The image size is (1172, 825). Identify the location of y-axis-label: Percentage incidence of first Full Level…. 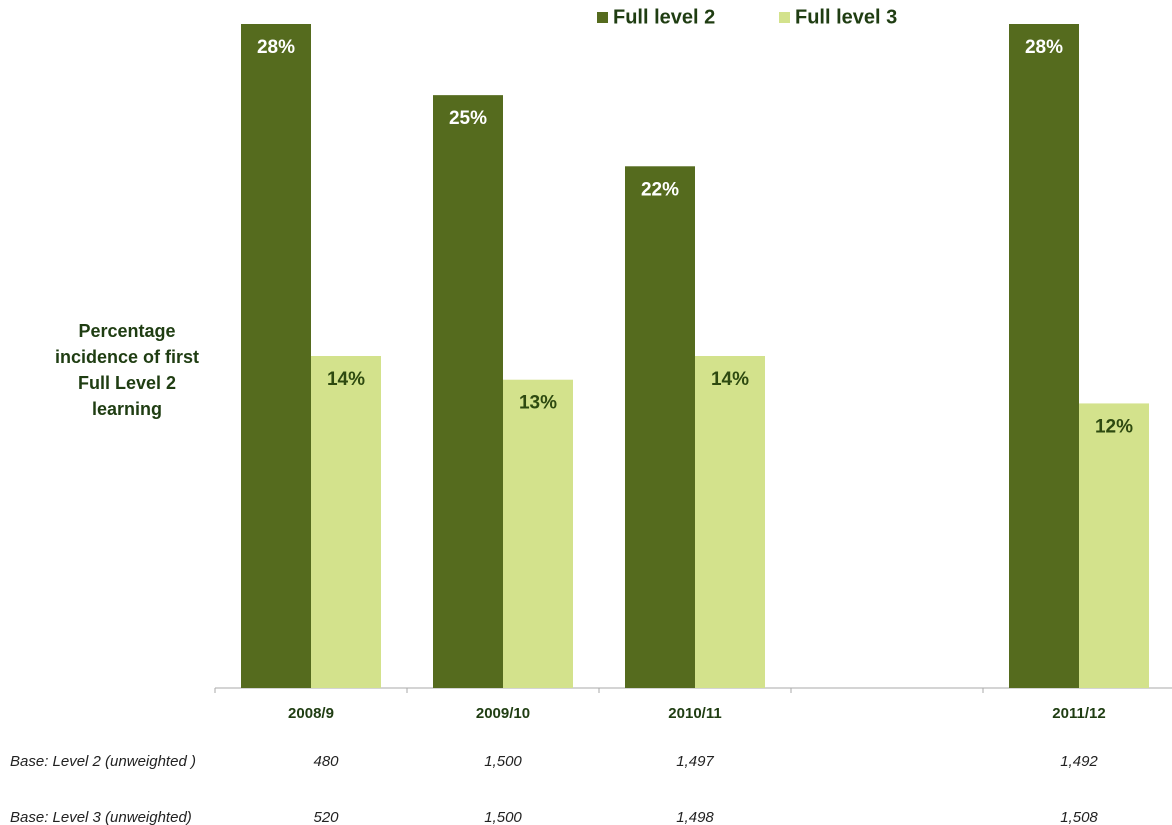
(127, 370).